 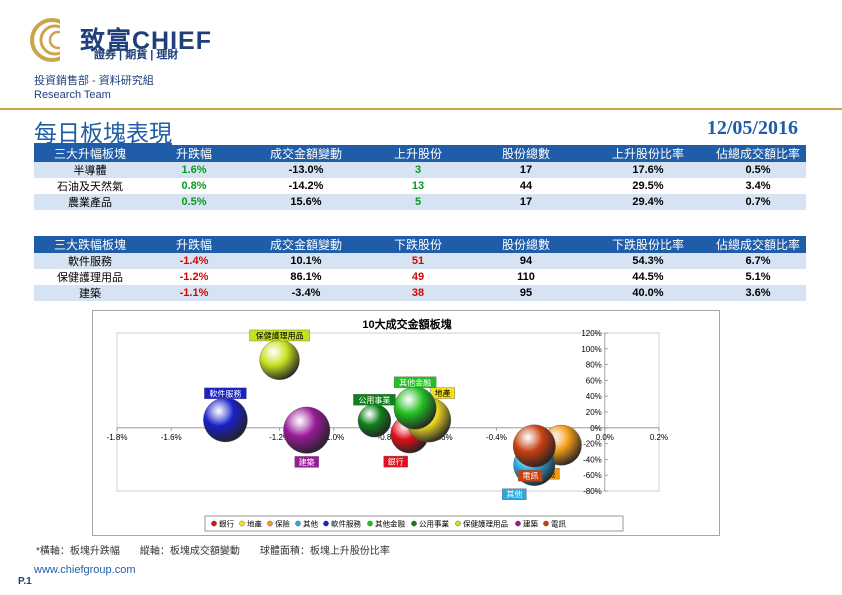 I want to click on legend-label: 銀行, so click(x=226, y=524).